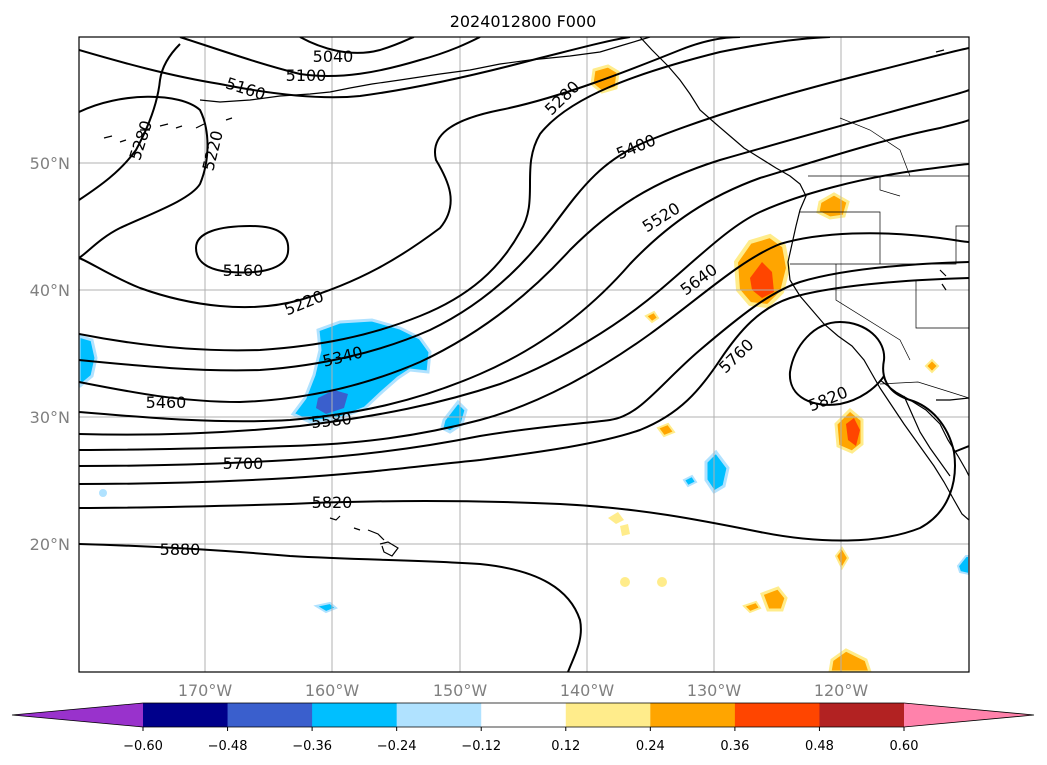  Describe the element at coordinates (666, 430) in the screenshot. I see `positive-anomaly-small-c` at that location.